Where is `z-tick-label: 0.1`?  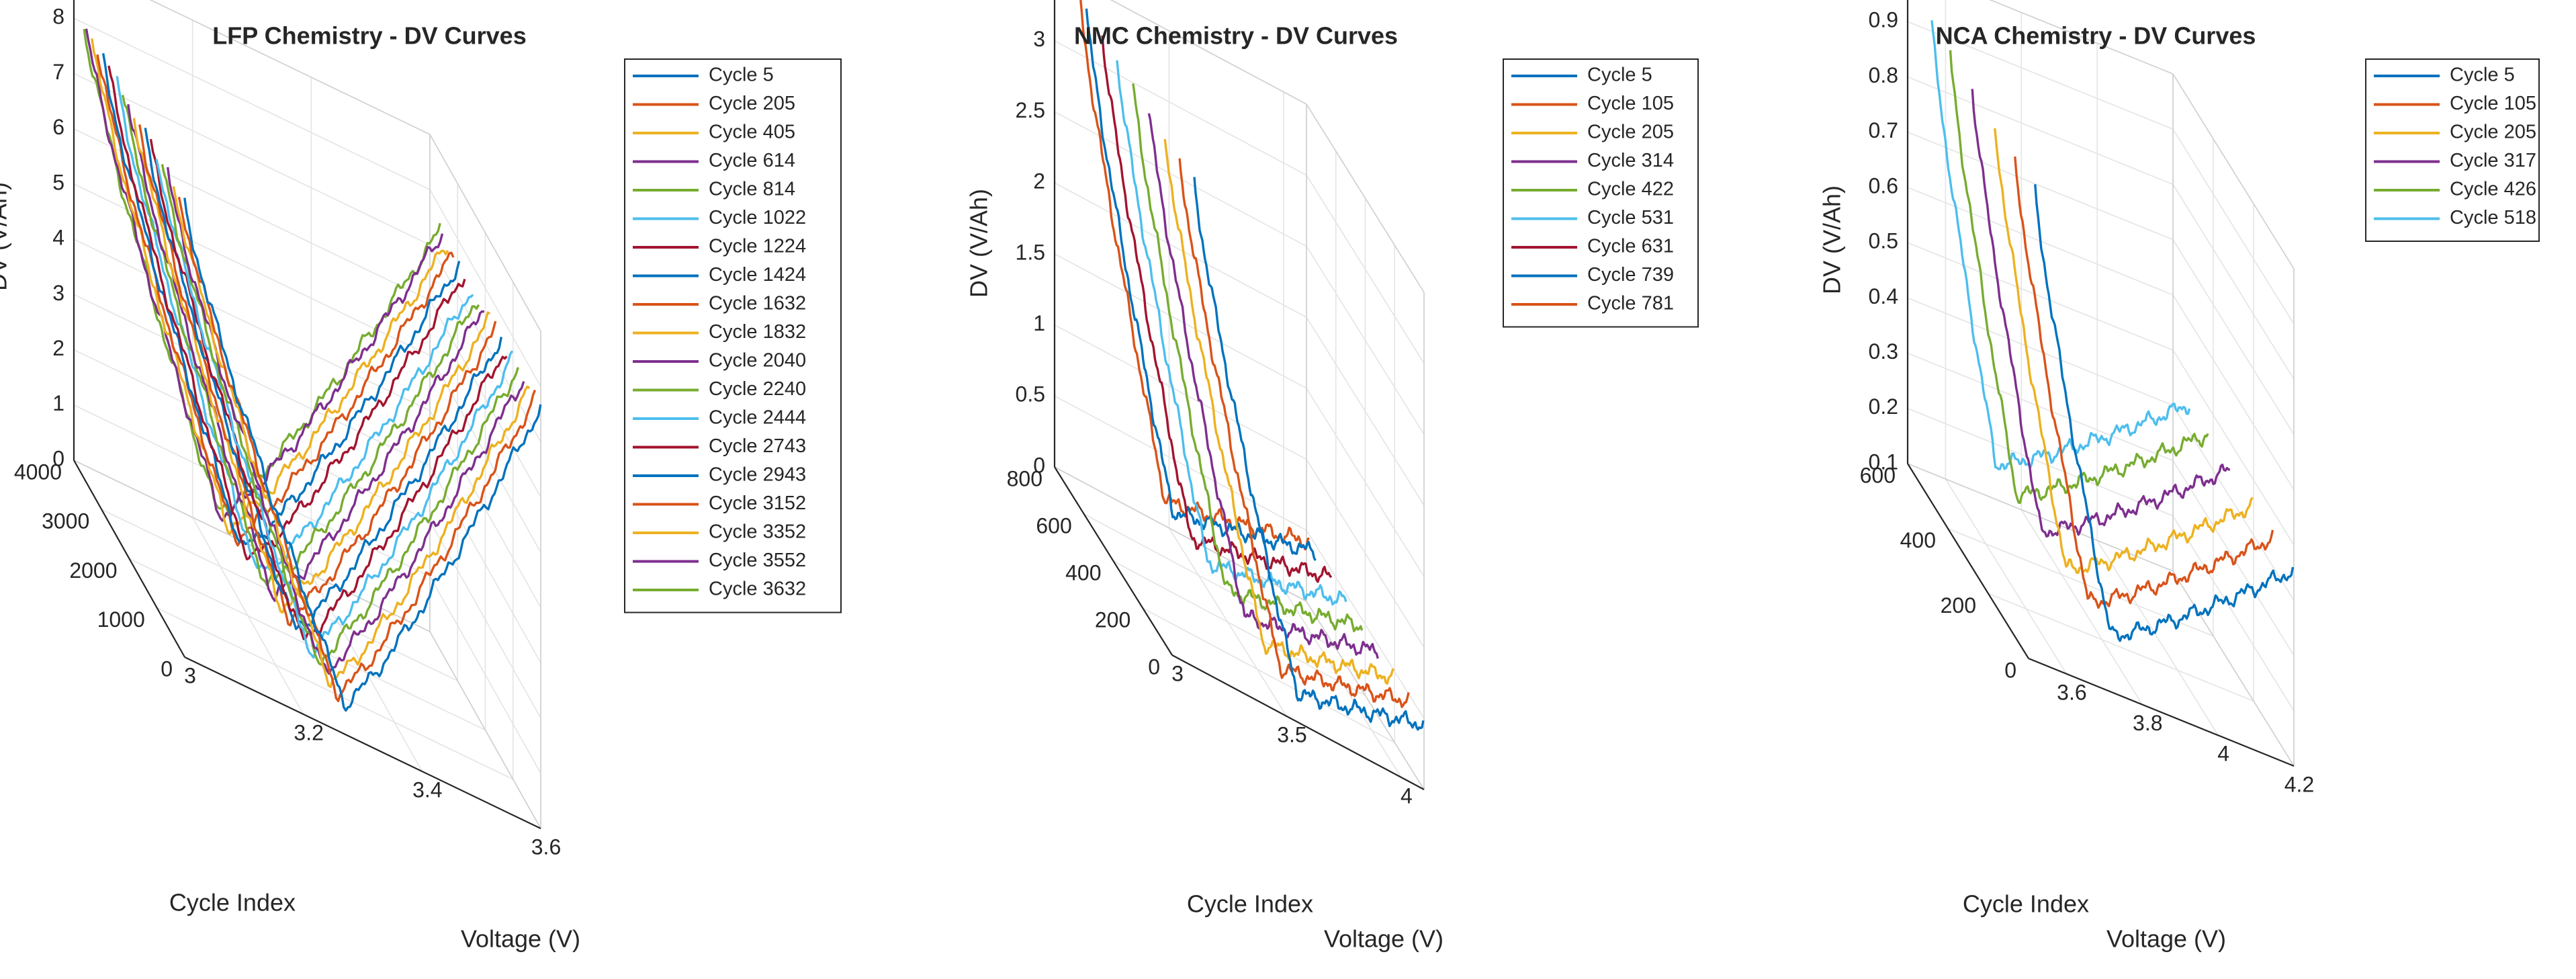
z-tick-label: 0.1 is located at coordinates (1884, 462).